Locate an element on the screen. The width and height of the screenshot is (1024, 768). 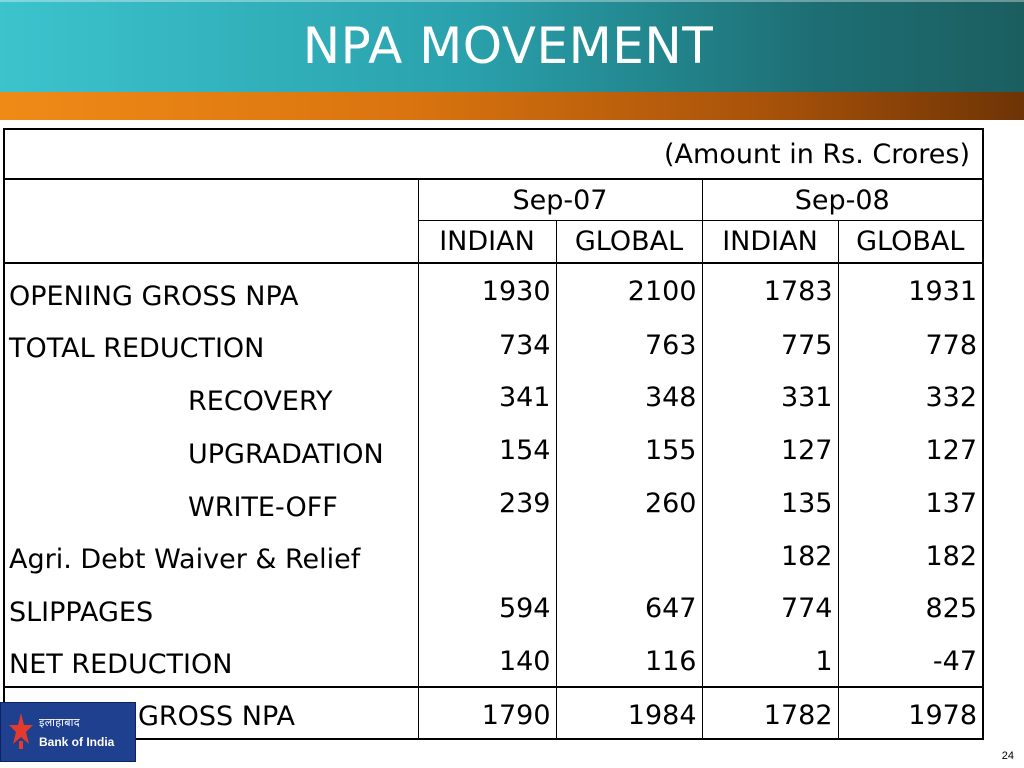
cell-value: 825 is located at coordinates (911, 607).